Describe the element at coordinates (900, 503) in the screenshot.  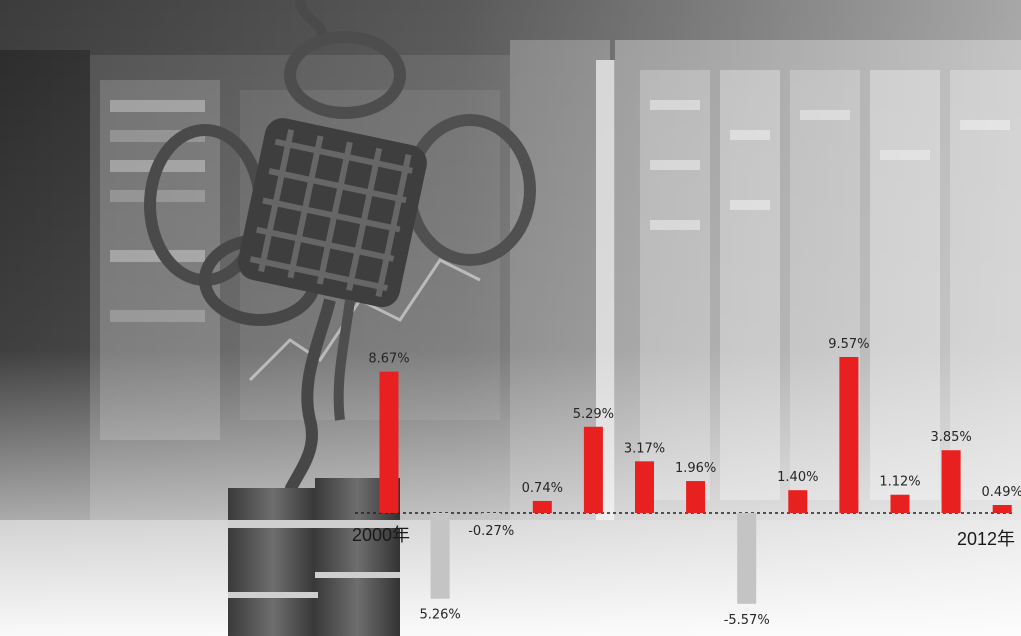
I see `bar-2010` at that location.